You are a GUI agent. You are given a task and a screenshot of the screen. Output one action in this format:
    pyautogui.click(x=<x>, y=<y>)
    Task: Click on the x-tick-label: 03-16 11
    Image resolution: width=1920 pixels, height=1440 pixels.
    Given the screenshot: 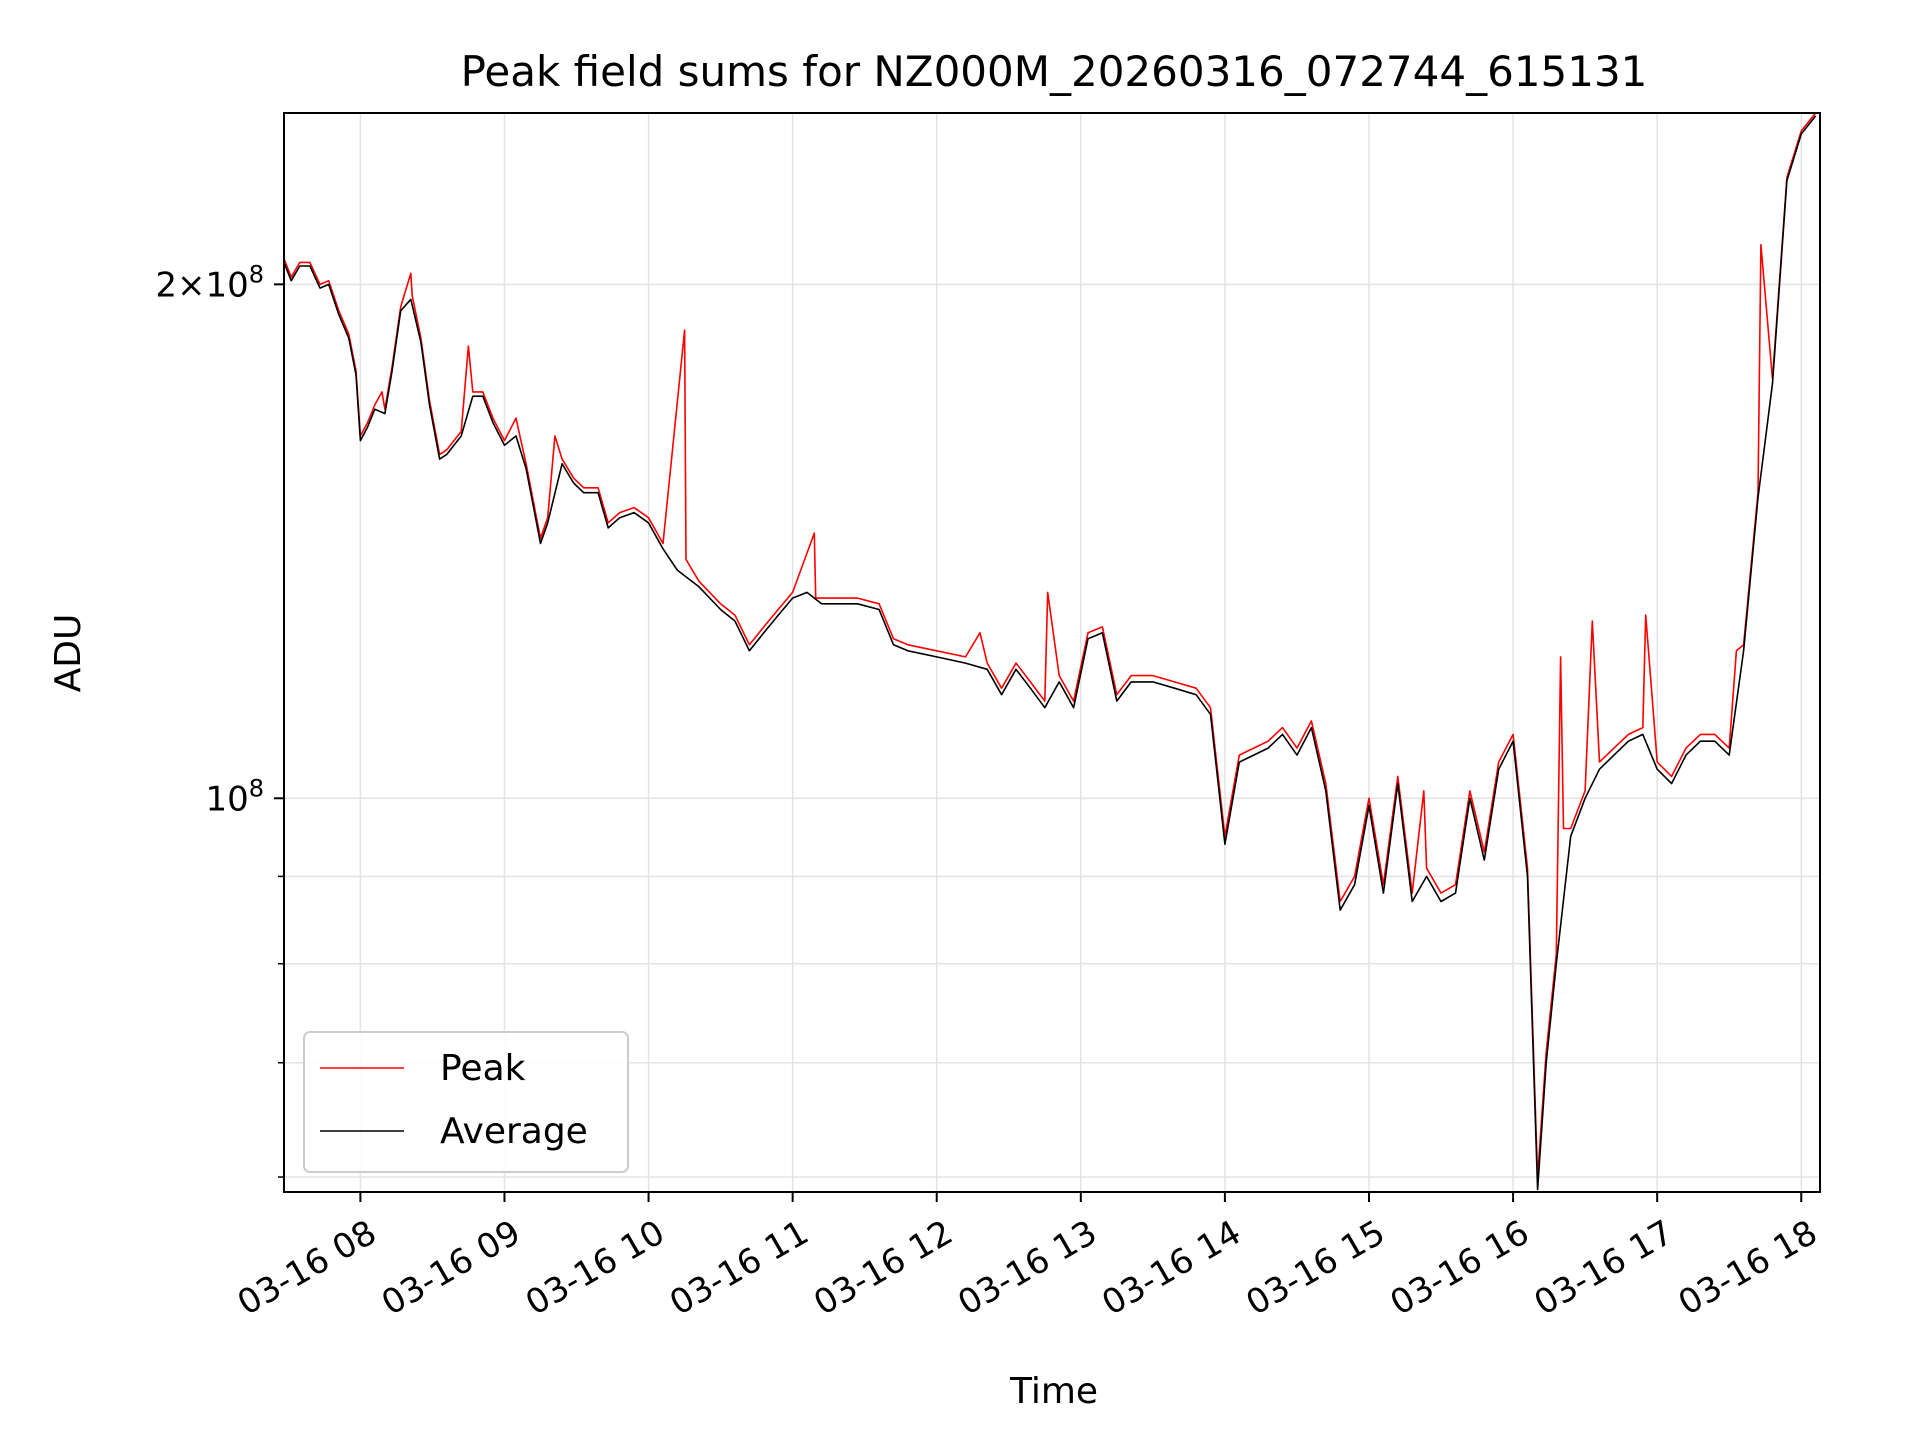 What is the action you would take?
    pyautogui.click(x=739, y=1268)
    